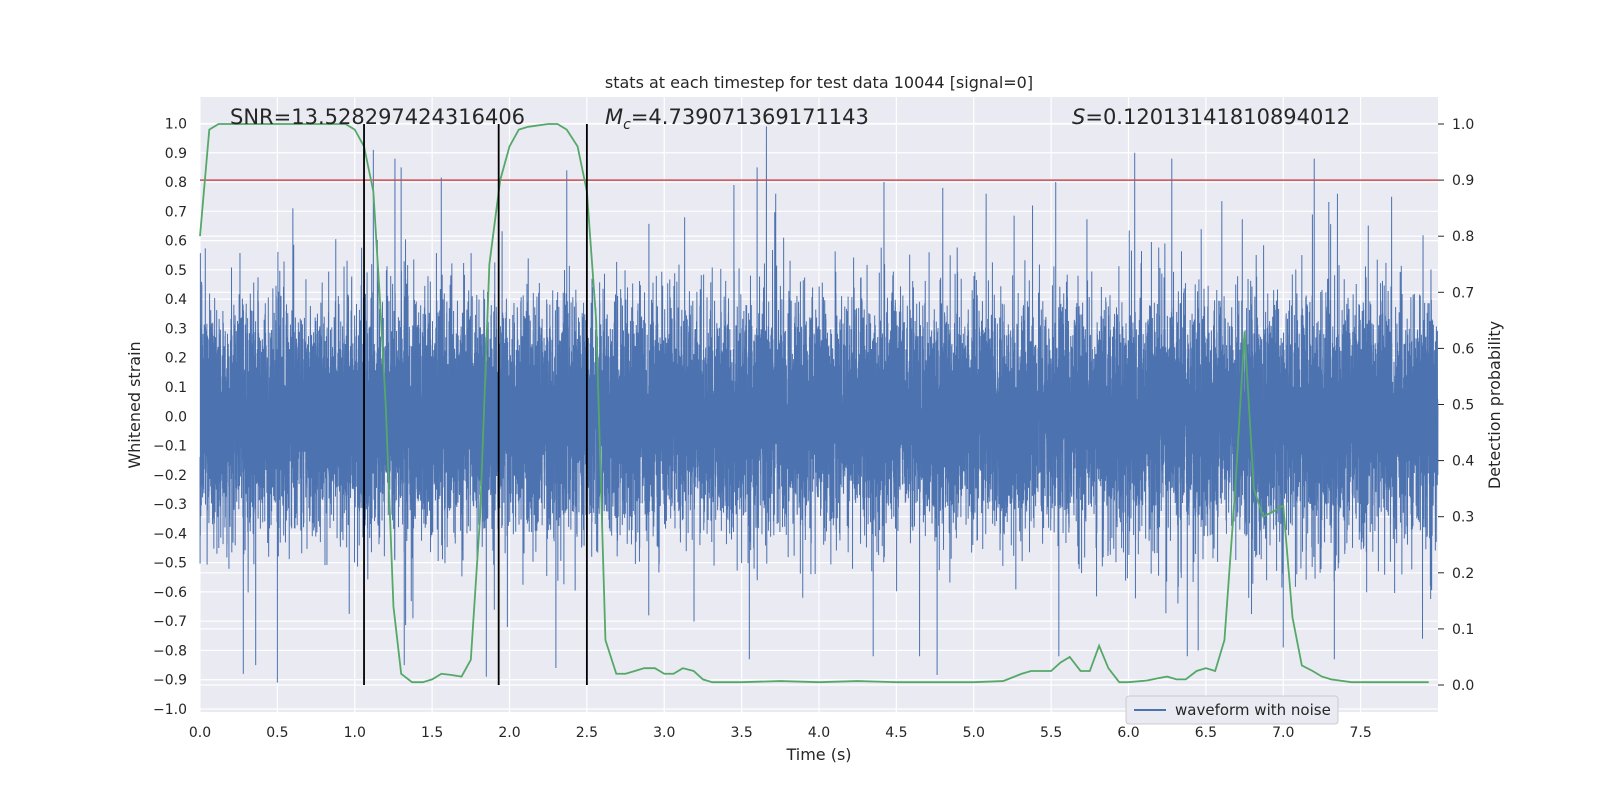 This screenshot has height=800, width=1600. I want to click on mc-subscript: c, so click(627, 125).